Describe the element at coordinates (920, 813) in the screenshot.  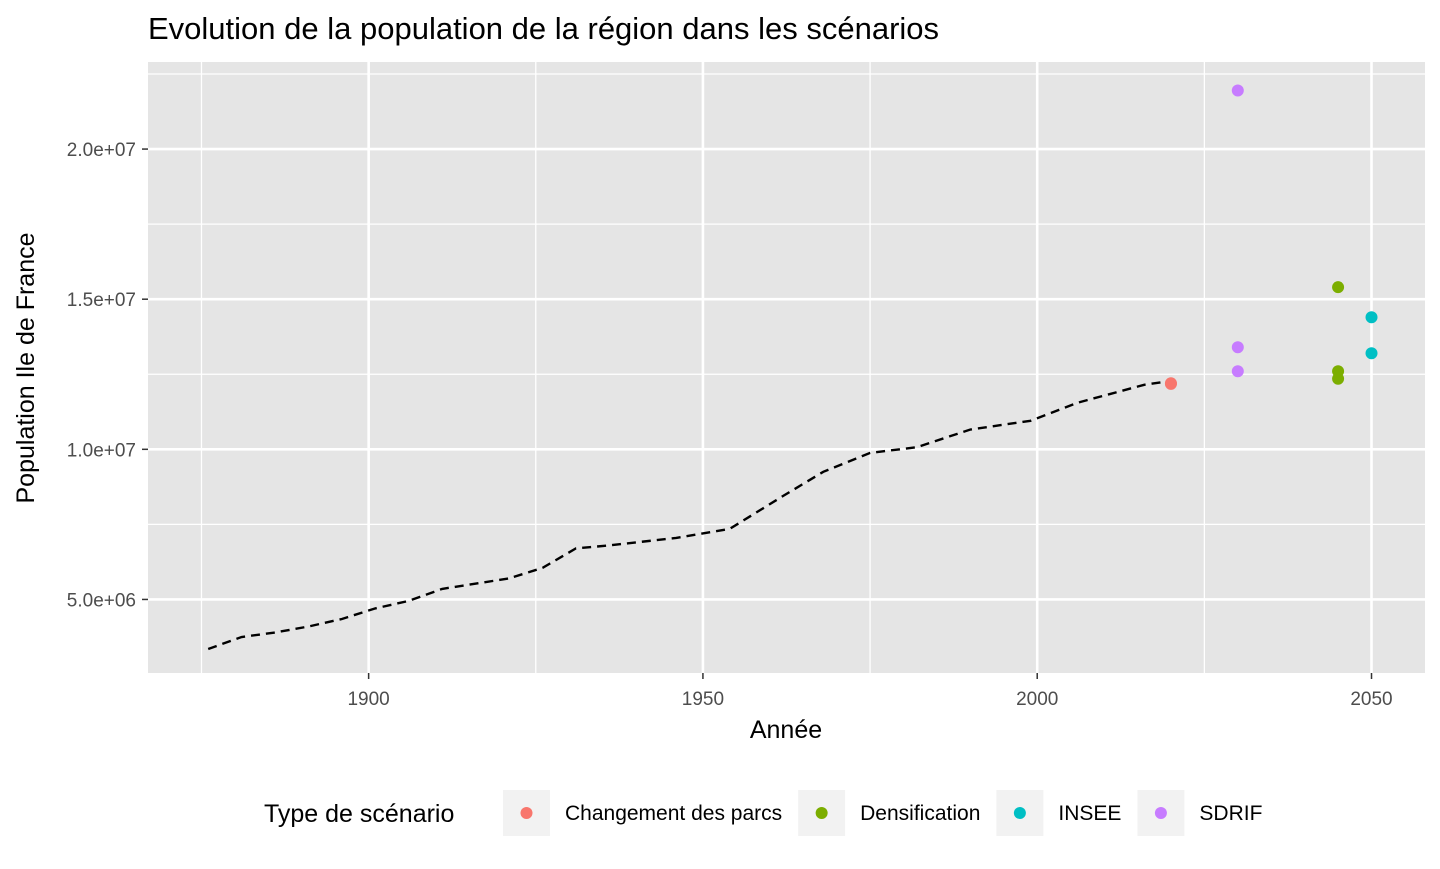
I see `legend-label: Densification` at that location.